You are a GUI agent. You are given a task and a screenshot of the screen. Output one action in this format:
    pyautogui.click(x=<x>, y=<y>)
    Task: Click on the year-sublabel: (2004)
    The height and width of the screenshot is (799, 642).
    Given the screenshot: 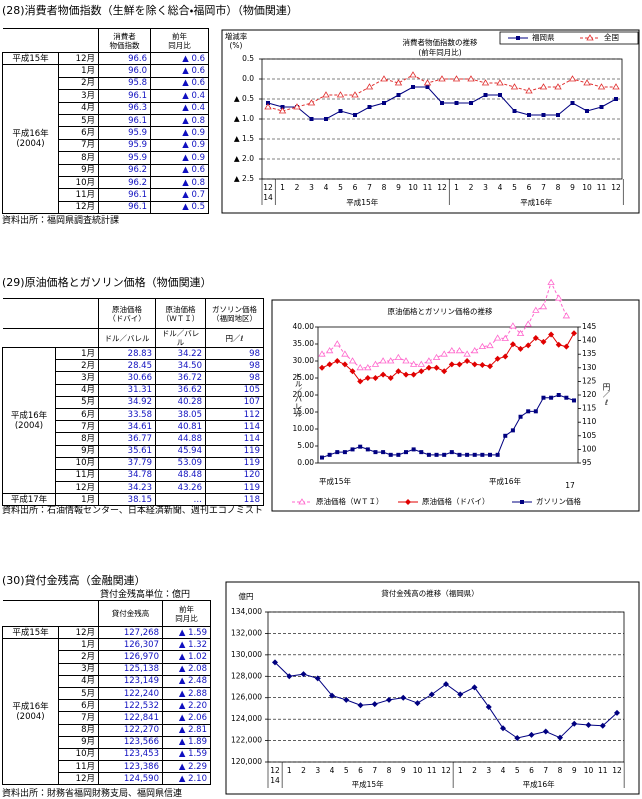 What is the action you would take?
    pyautogui.click(x=29, y=425)
    